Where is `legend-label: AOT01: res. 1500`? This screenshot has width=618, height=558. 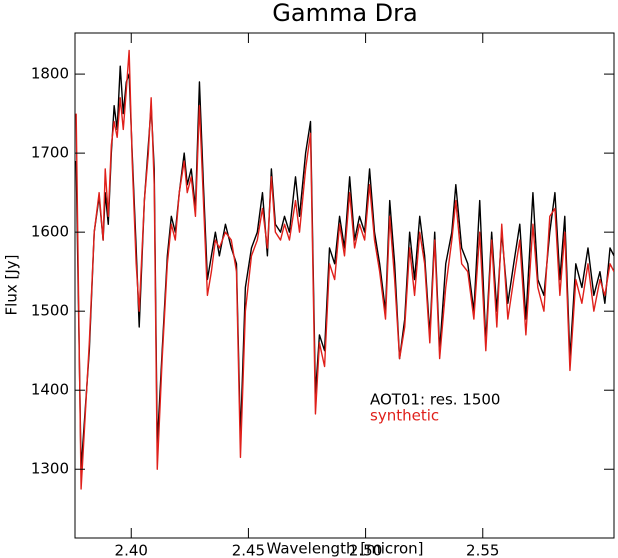 legend-label: AOT01: res. 1500 is located at coordinates (435, 400).